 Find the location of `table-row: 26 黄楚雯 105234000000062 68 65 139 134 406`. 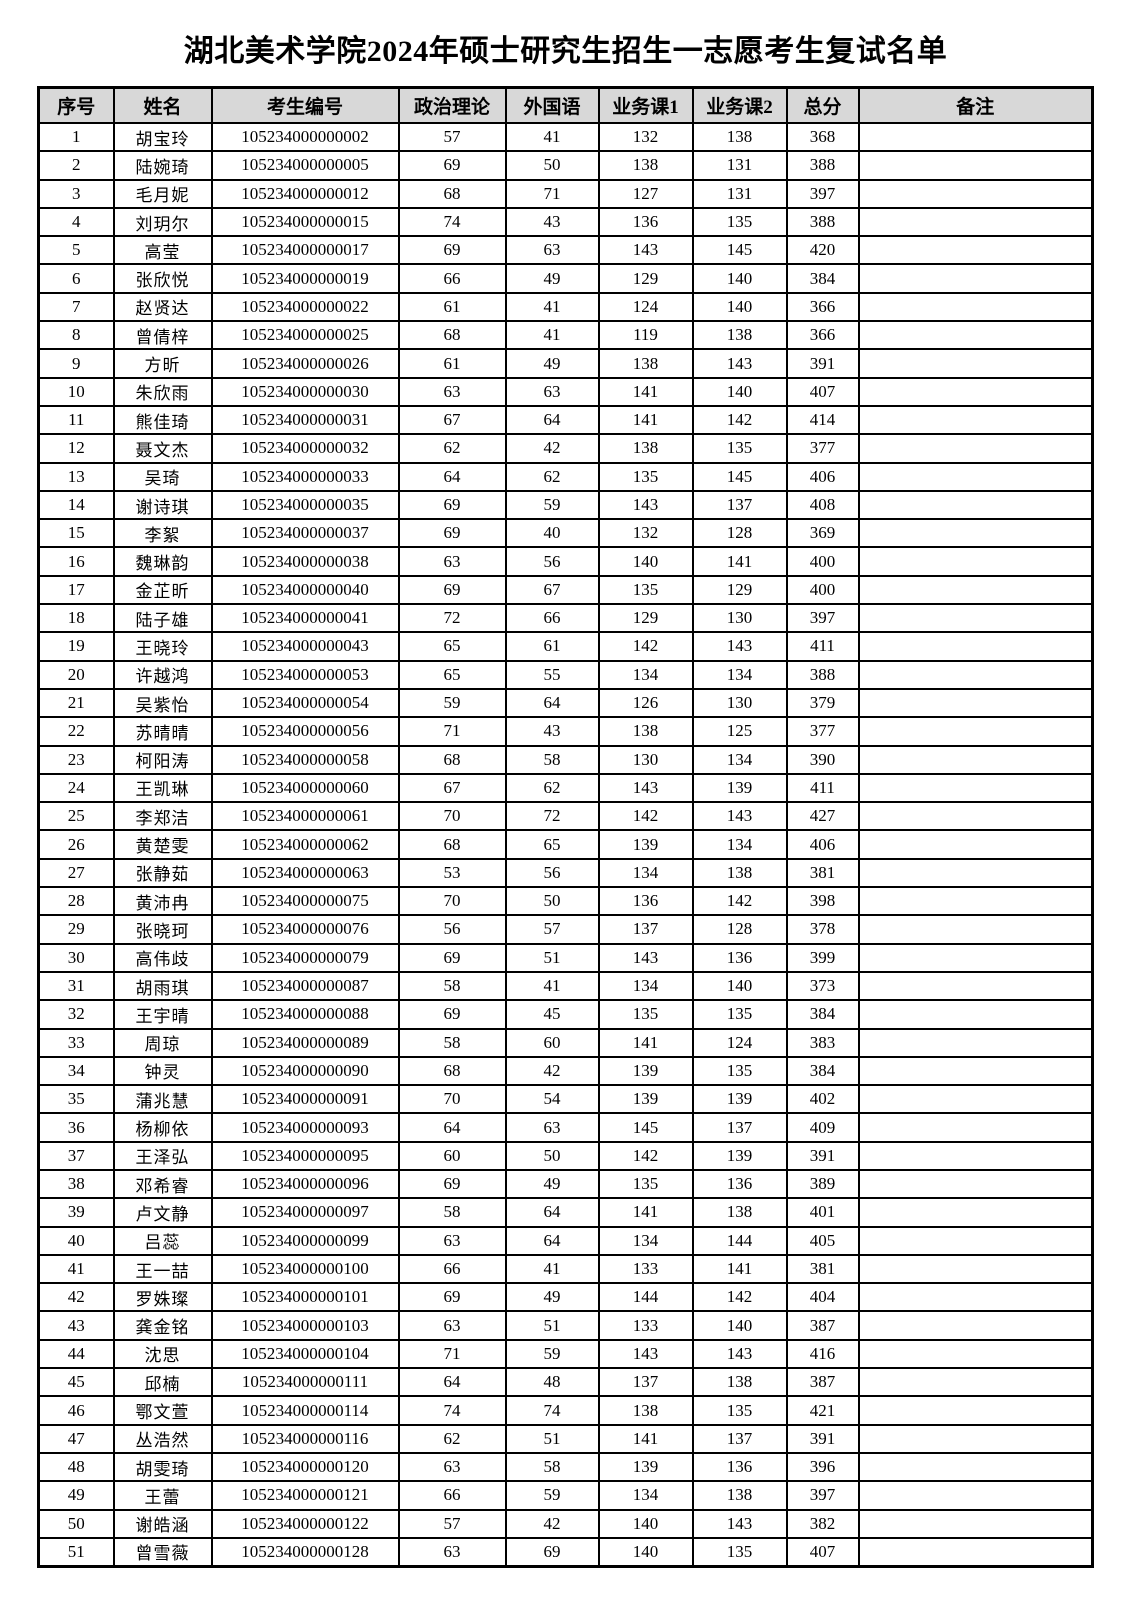

table-row: 26 黄楚雯 105234000000062 68 65 139 134 406 is located at coordinates (565, 844).